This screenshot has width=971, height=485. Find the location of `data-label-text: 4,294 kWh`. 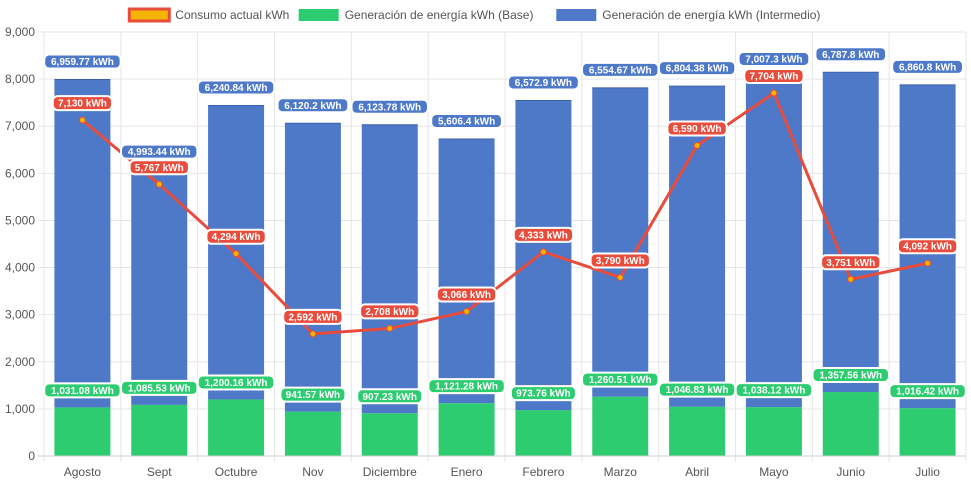

data-label-text: 4,294 kWh is located at coordinates (236, 237).